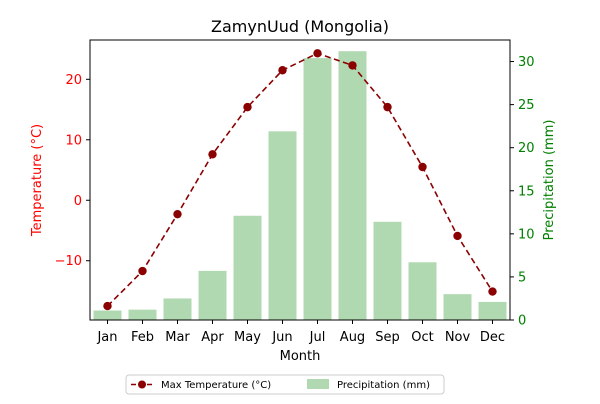 Image resolution: width=600 pixels, height=404 pixels. I want to click on precipitation-bar-feb, so click(142, 314).